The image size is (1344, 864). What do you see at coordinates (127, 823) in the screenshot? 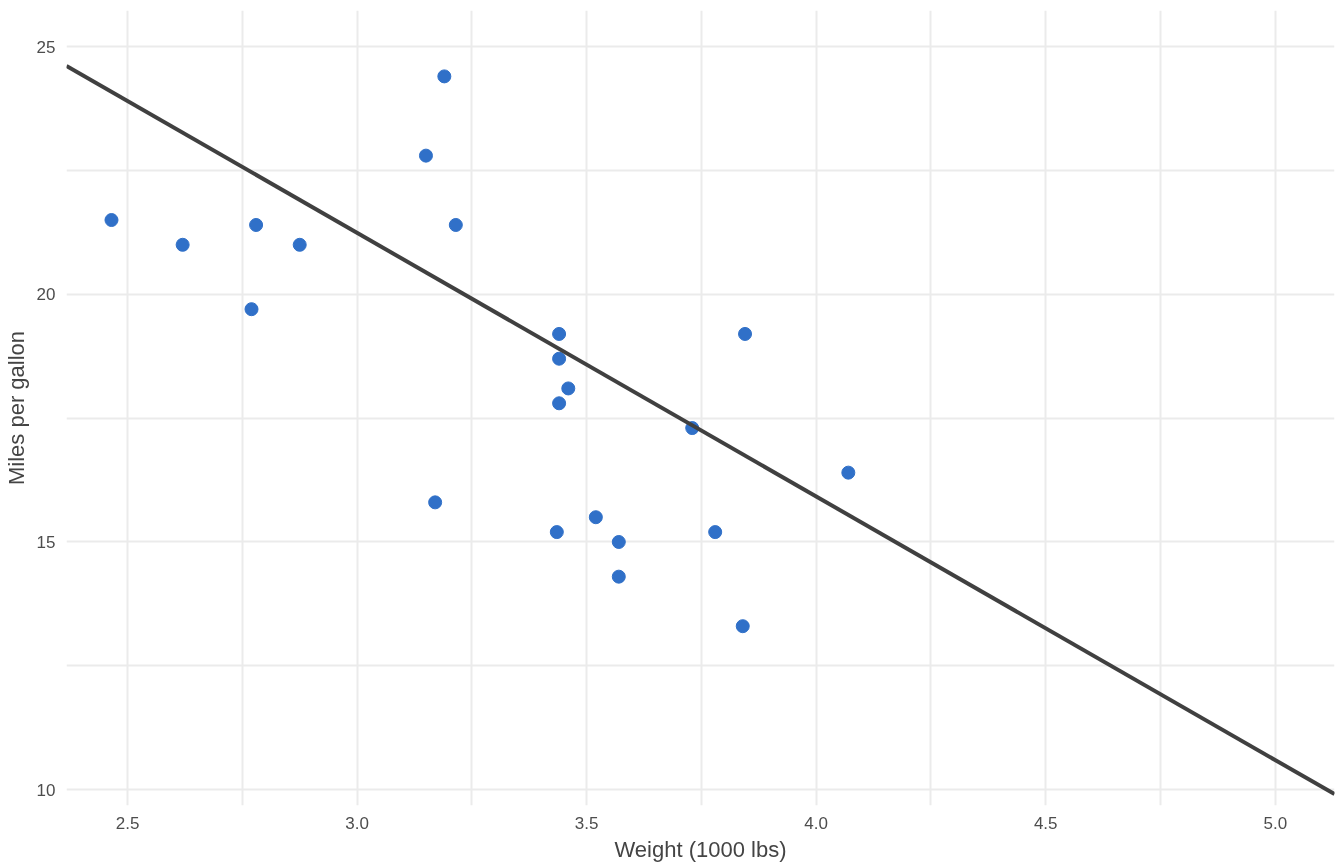
I see `x-tick-label: 2.5` at bounding box center [127, 823].